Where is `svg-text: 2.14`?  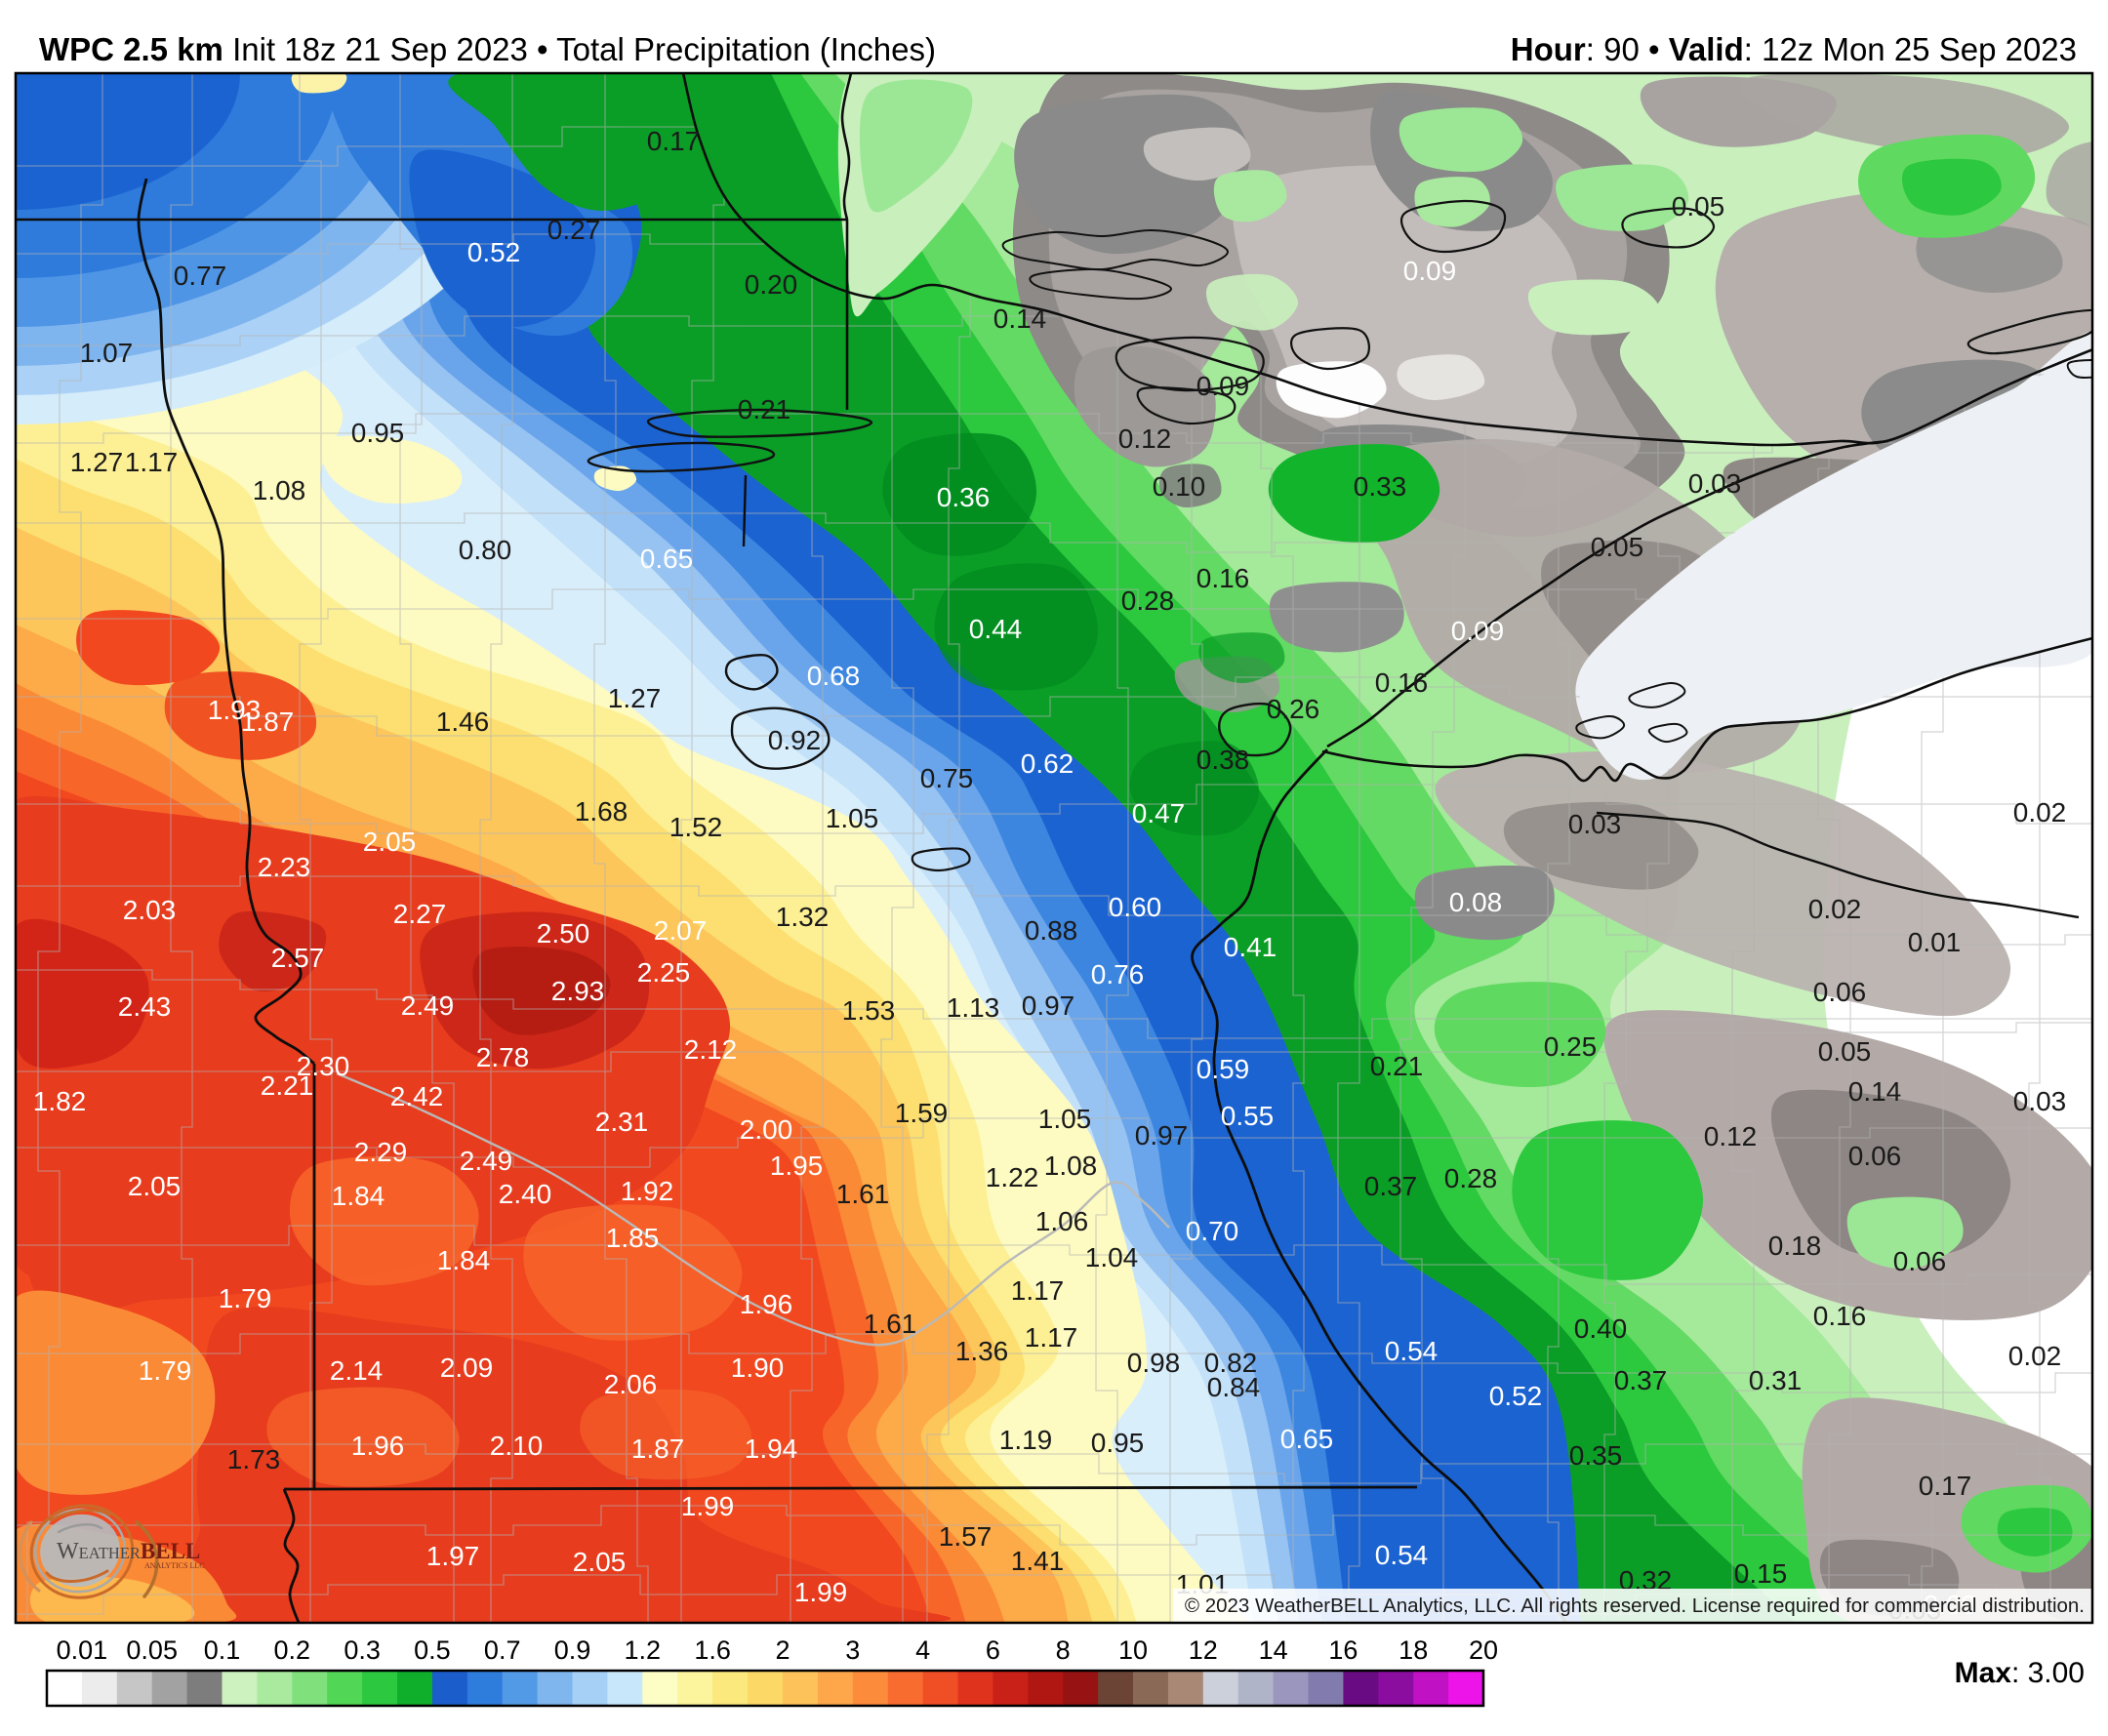
svg-text: 2.14 is located at coordinates (357, 1370).